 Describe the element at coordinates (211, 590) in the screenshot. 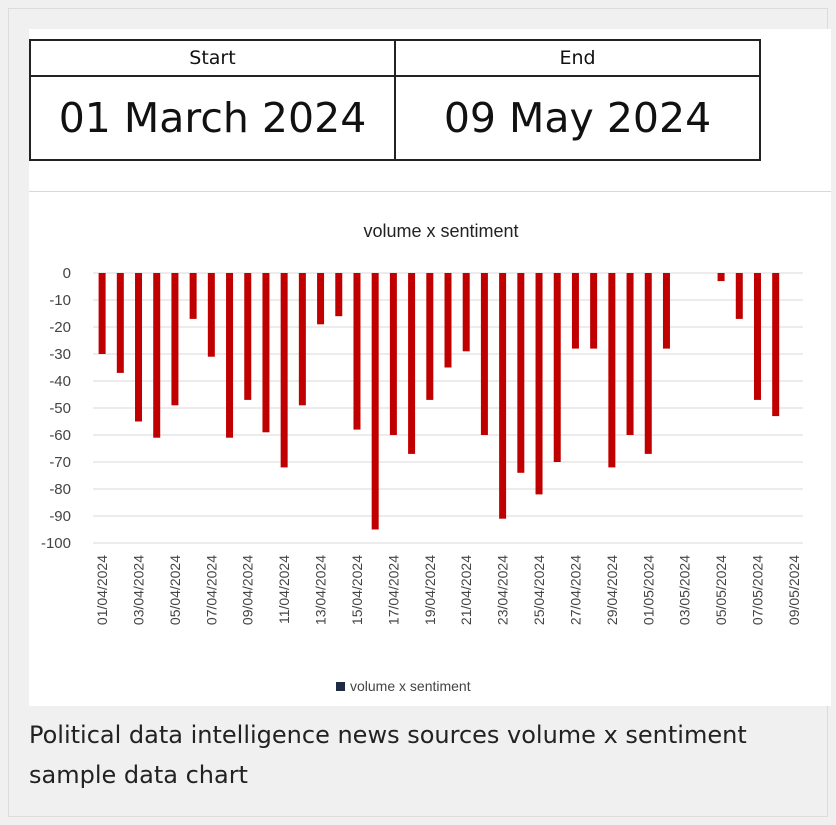

I see `x-tick-label: 07/04/2024` at that location.